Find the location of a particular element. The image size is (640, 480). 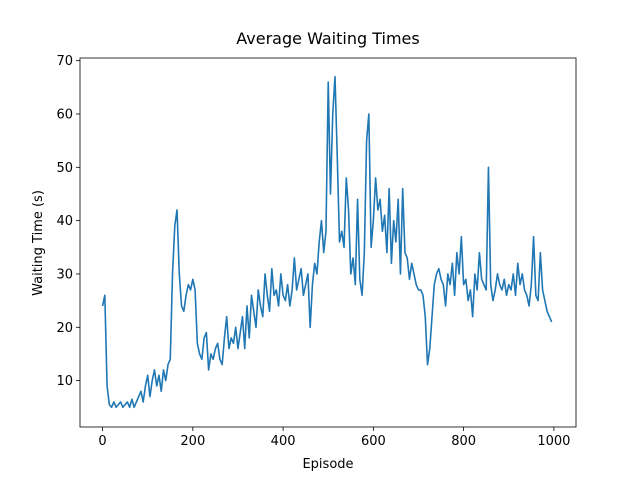

x-axis-label: Episode is located at coordinates (327, 464).